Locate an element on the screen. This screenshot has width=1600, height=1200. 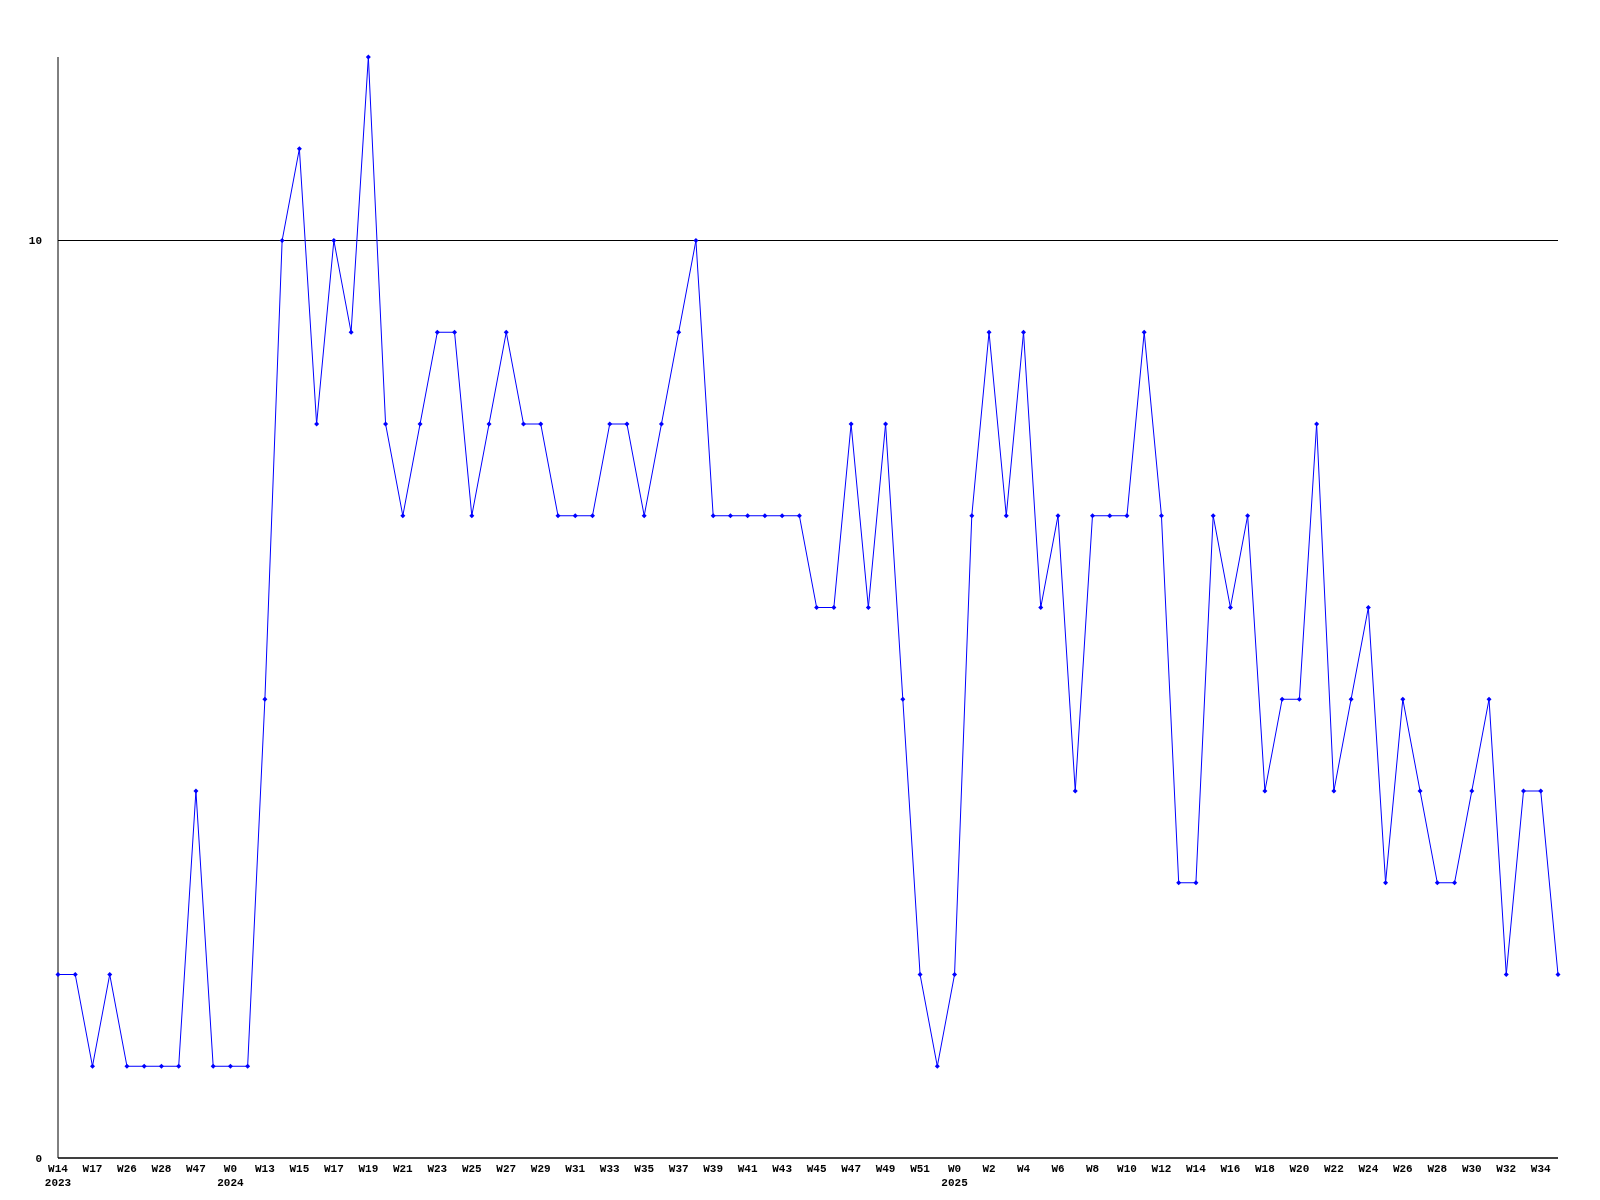
x-tick-label: W14 is located at coordinates (1196, 1169).